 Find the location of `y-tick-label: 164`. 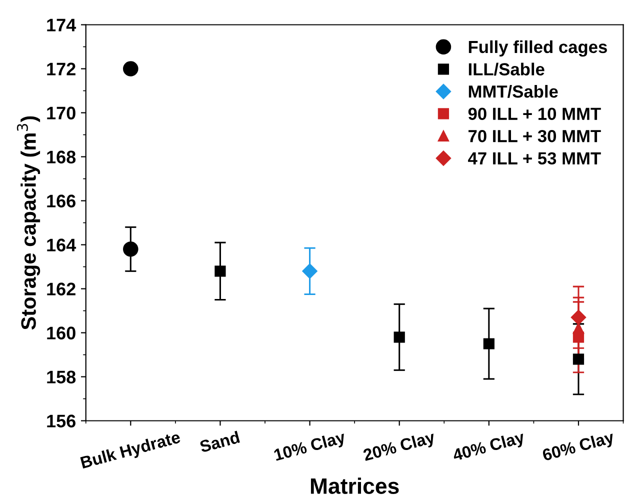

y-tick-label: 164 is located at coordinates (61, 245).